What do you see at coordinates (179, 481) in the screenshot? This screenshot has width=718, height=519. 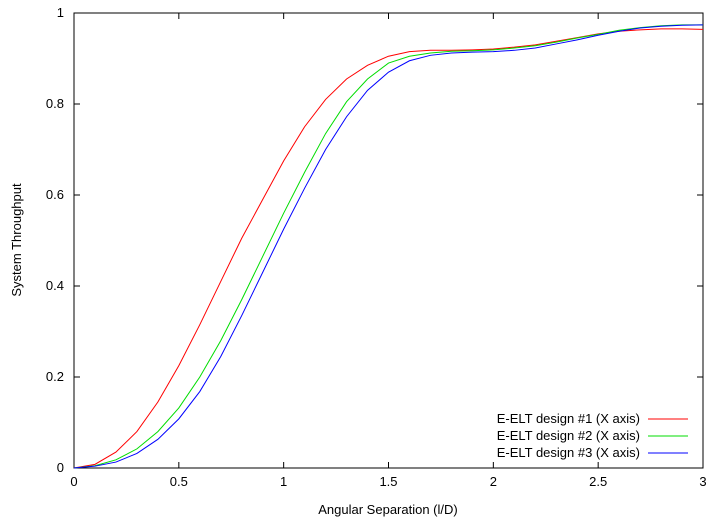 I see `x-tick-label: 0.5` at bounding box center [179, 481].